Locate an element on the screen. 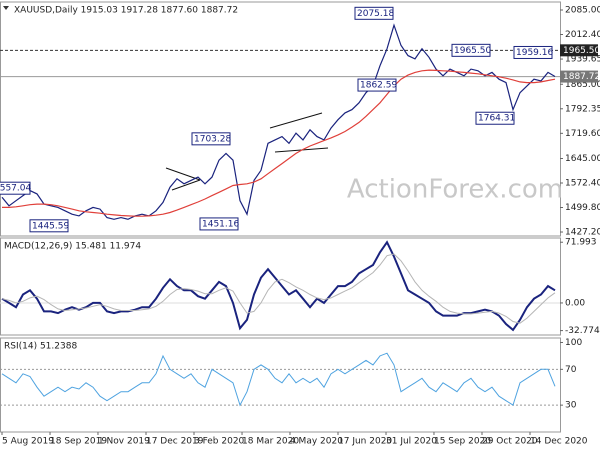  annotation-label: 1965.50 is located at coordinates (472, 51).